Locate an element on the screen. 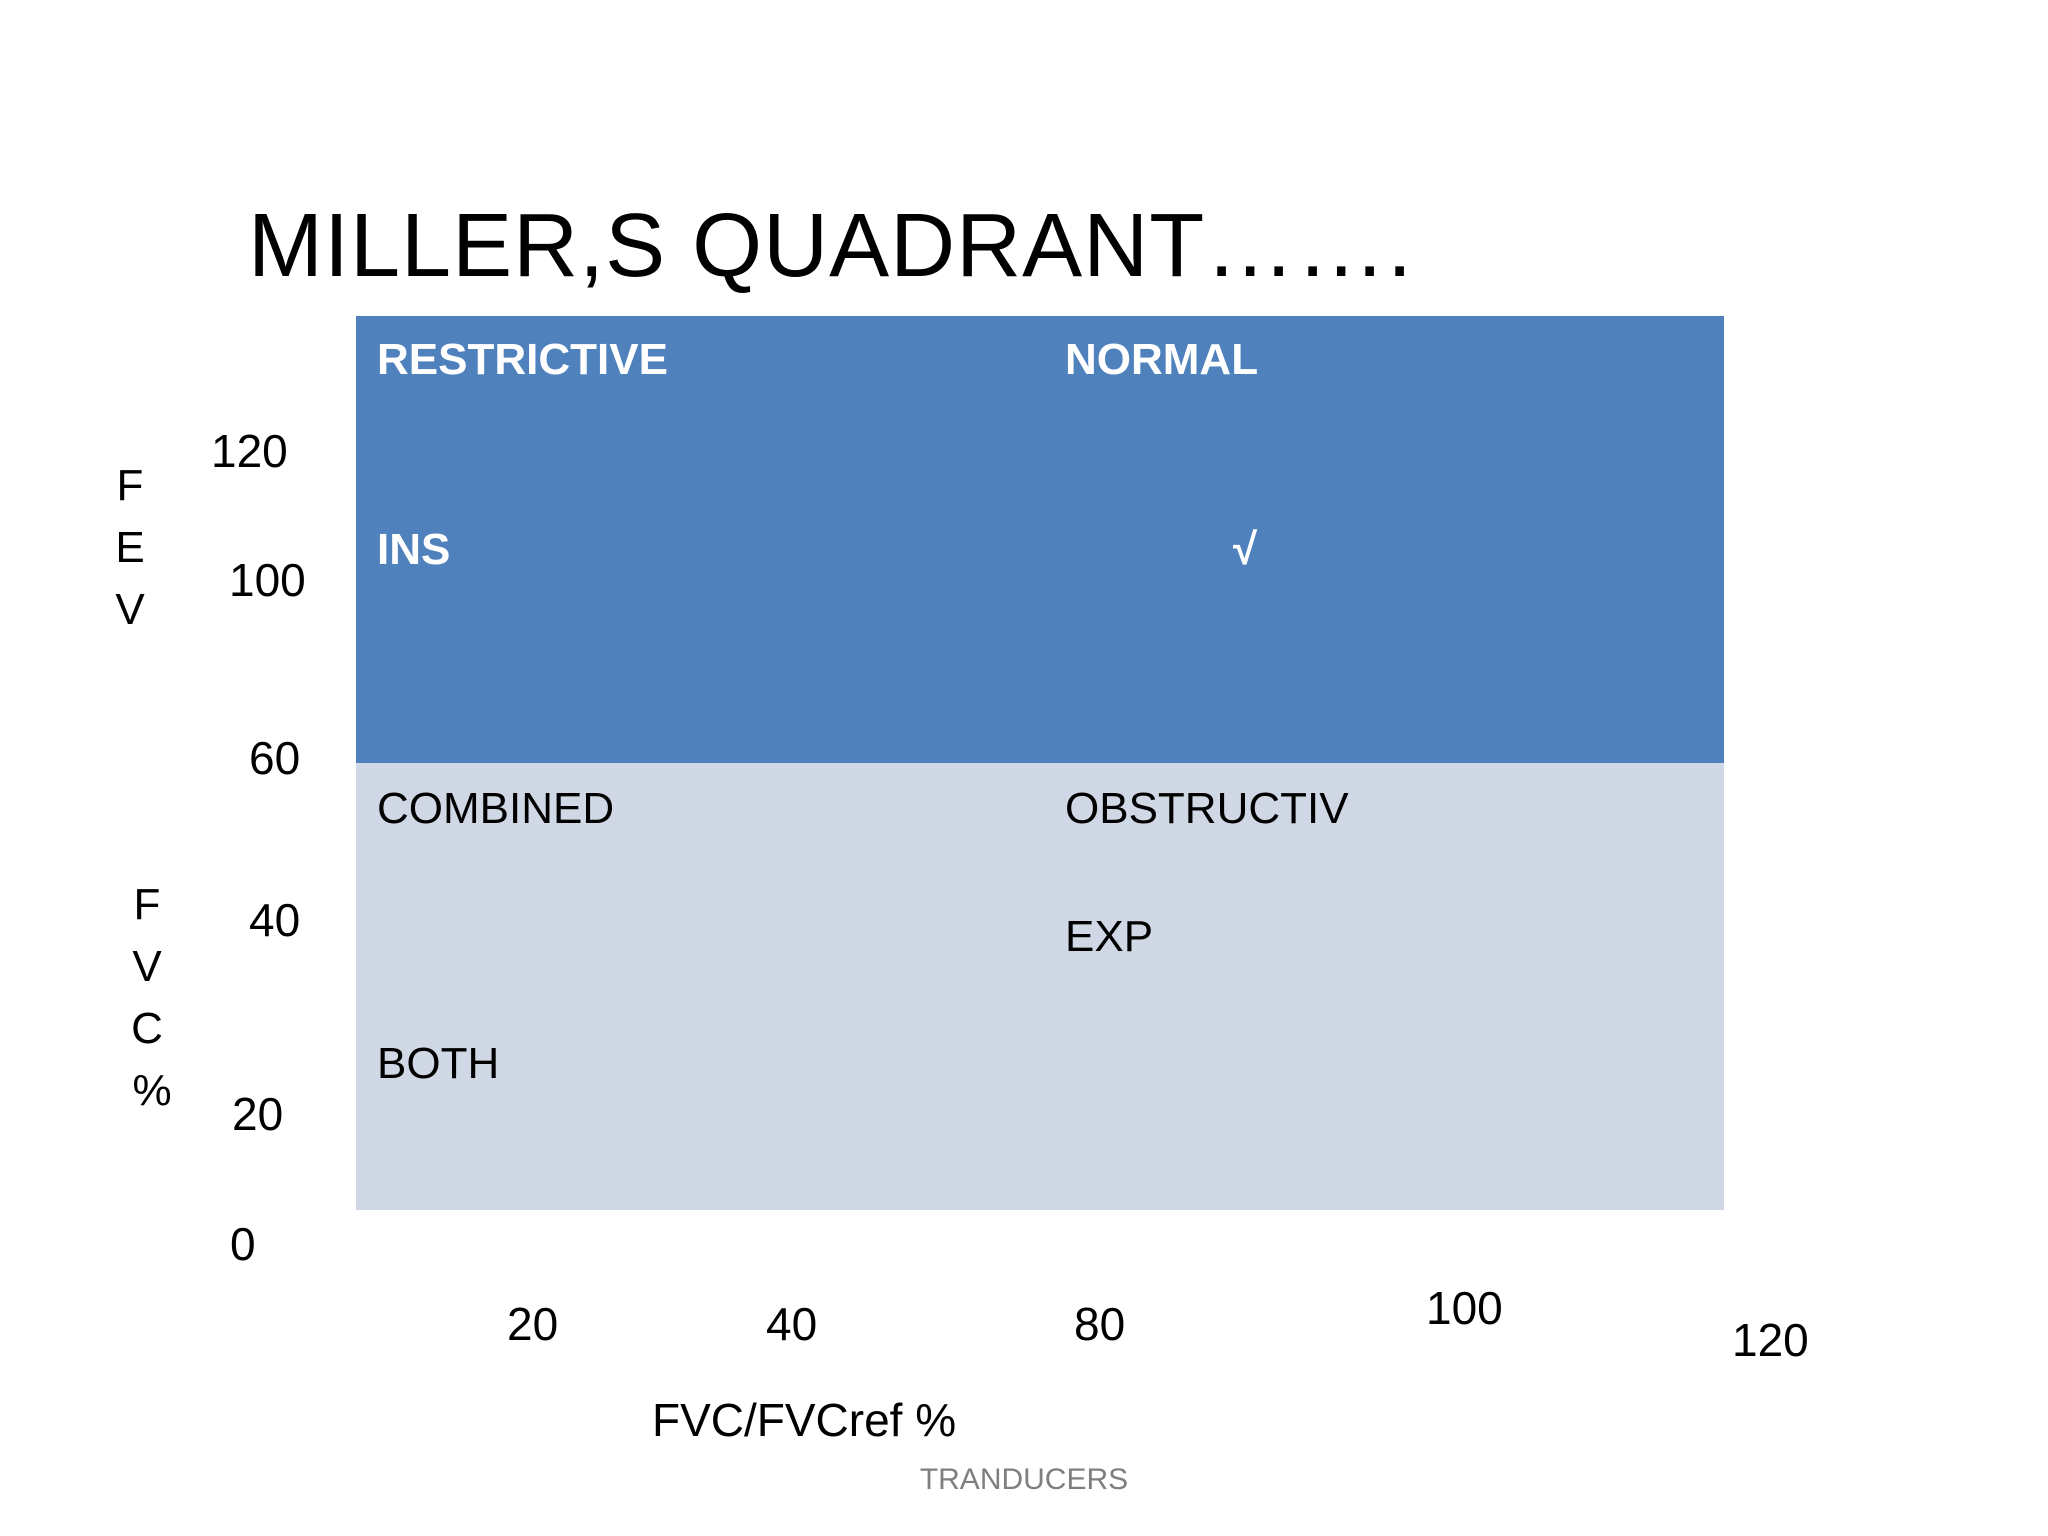 This screenshot has height=1536, width=2048. y-axis-title-letter: E is located at coordinates (130, 547).